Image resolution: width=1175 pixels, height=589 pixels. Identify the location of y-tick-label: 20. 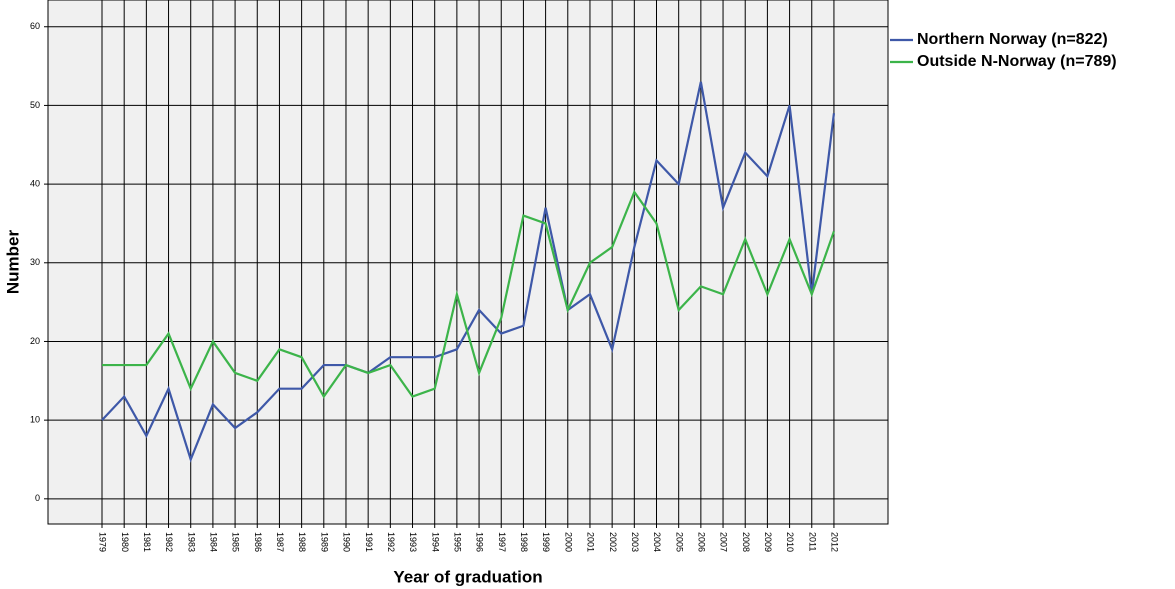
(35, 341).